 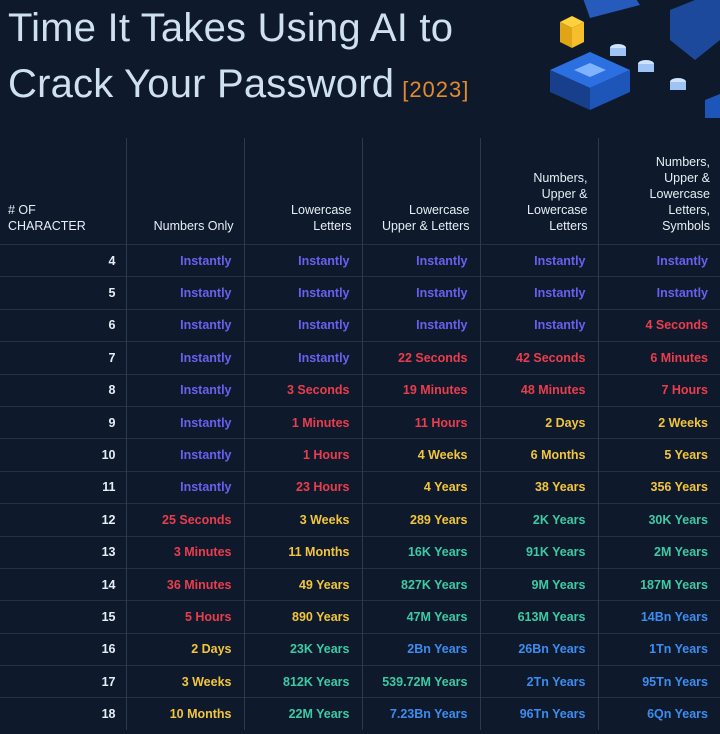 I want to click on column-header-text: Symbols, so click(x=686, y=226).